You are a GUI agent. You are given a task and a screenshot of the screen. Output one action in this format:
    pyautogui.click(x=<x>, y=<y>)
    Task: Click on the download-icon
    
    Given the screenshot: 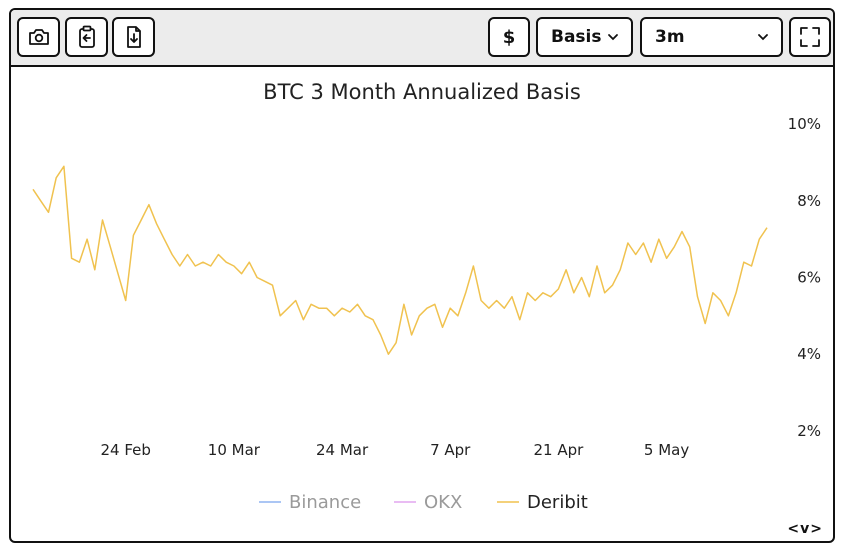 What is the action you would take?
    pyautogui.click(x=133, y=37)
    